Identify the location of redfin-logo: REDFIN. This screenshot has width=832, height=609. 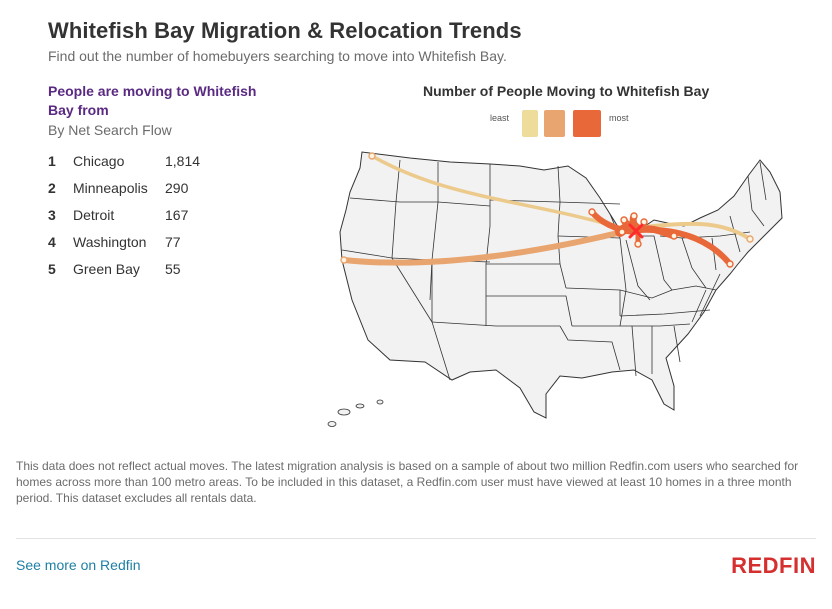
(773, 565).